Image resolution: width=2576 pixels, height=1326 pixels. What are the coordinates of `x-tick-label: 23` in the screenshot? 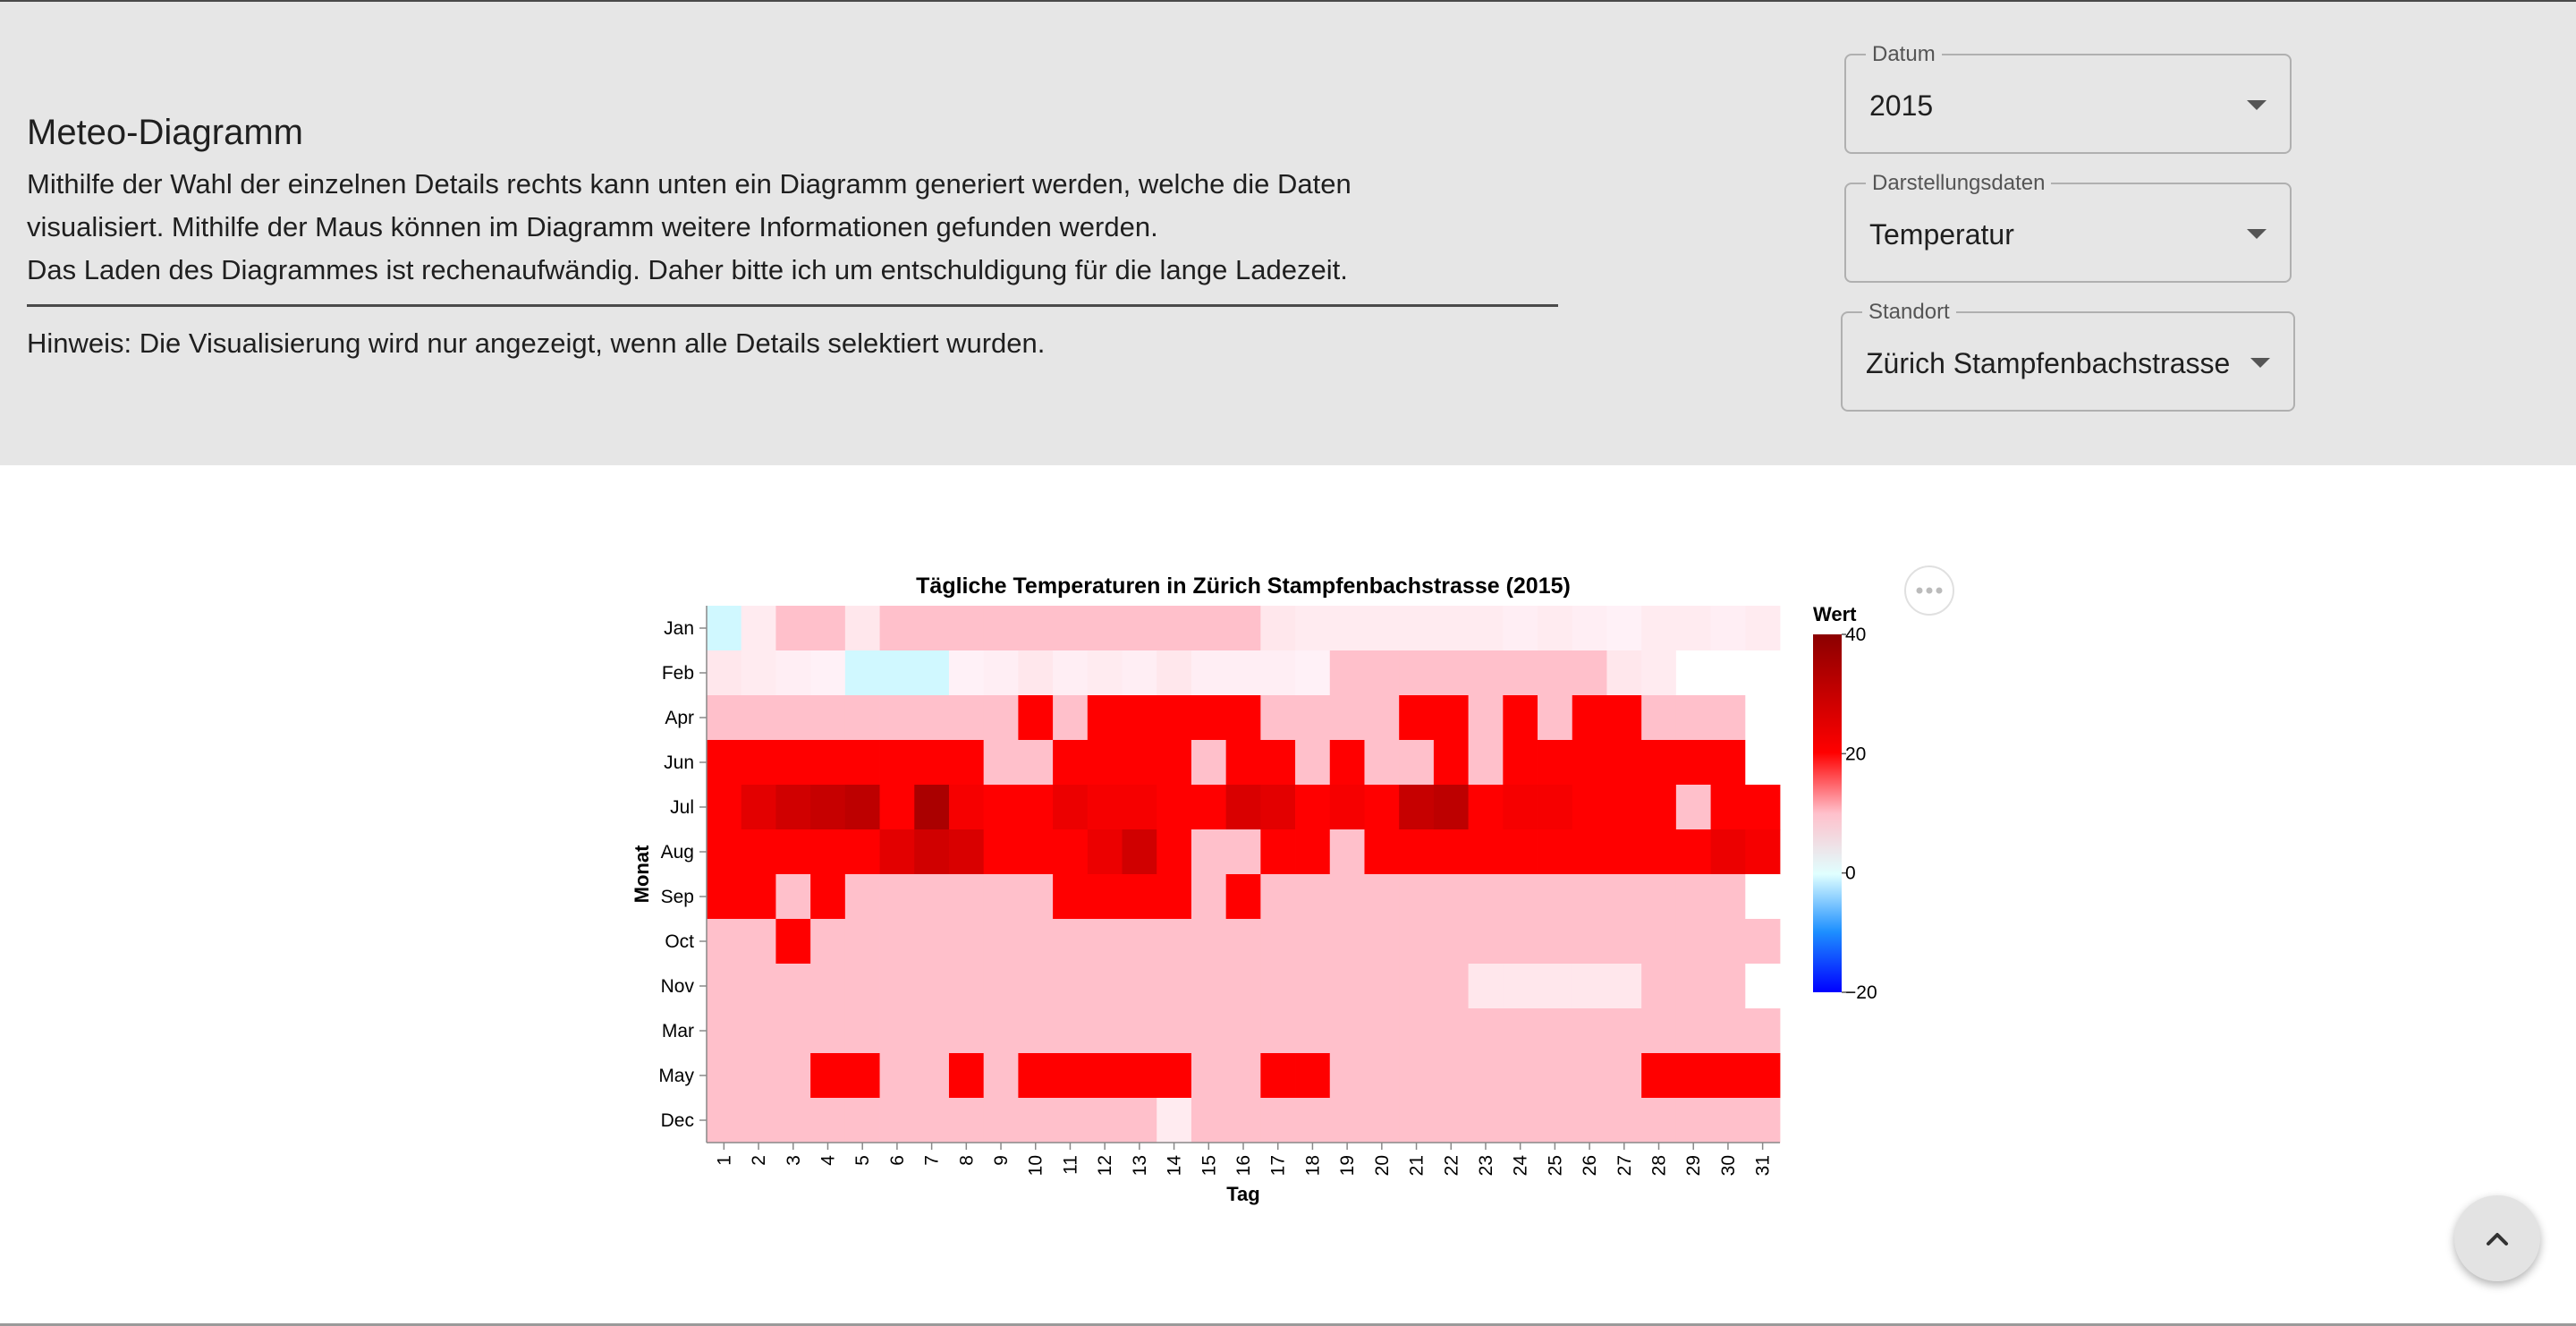 It's located at (1486, 1166).